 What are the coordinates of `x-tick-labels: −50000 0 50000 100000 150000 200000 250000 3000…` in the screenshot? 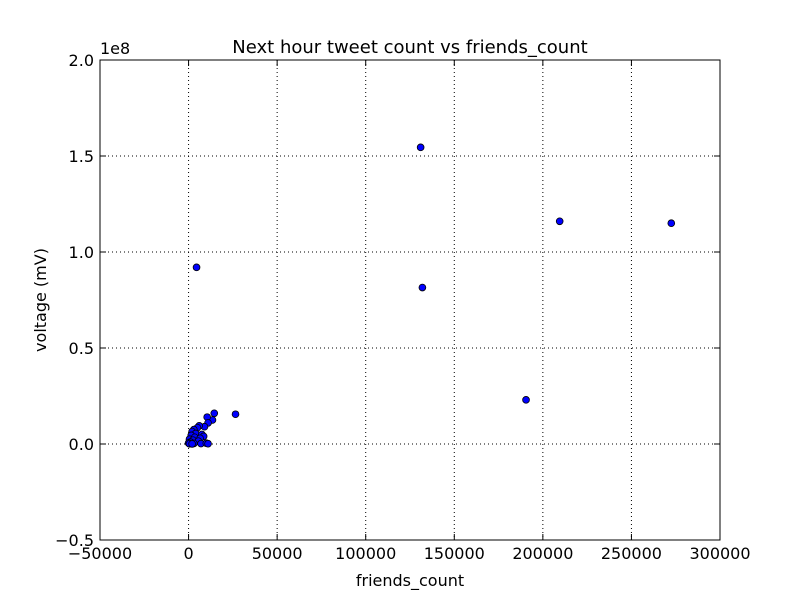 It's located at (409, 553).